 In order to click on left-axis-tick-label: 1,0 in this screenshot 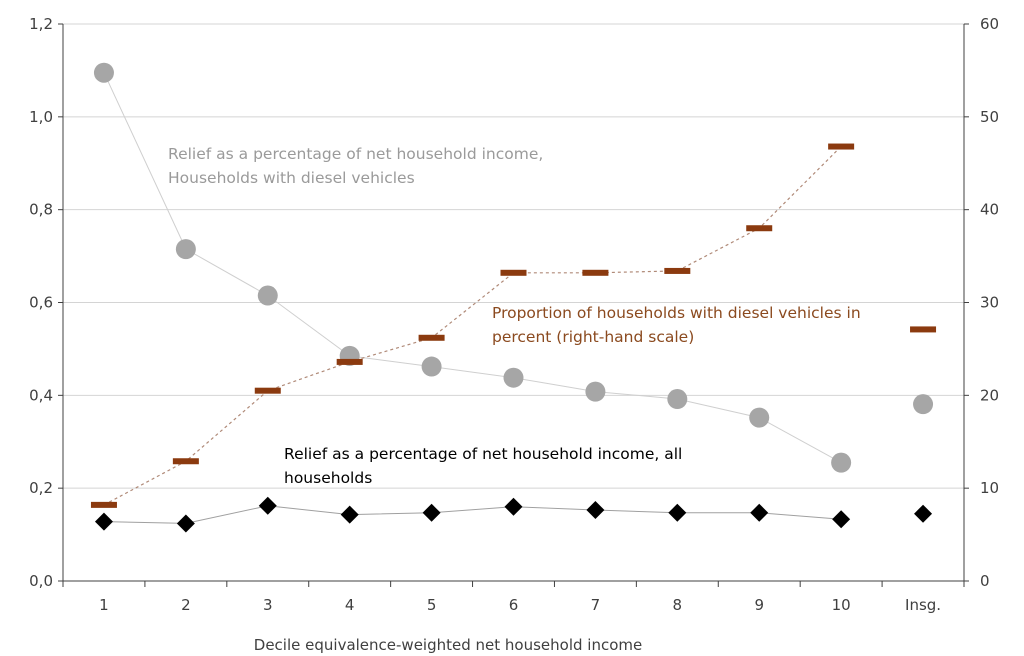, I will do `click(41, 117)`.